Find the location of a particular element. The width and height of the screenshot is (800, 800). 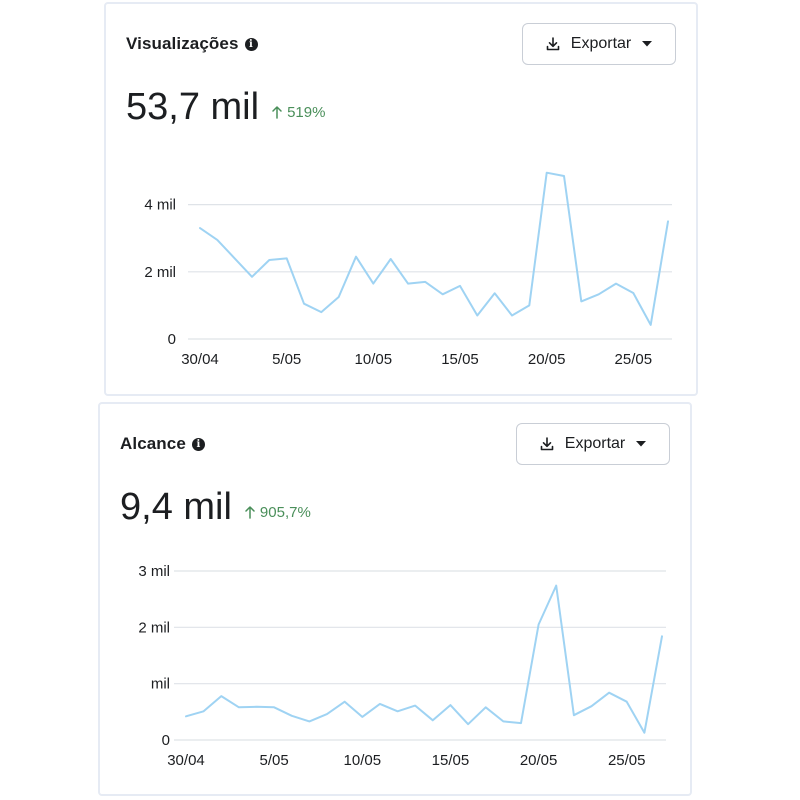

card-title: Visualizações i is located at coordinates (192, 44).